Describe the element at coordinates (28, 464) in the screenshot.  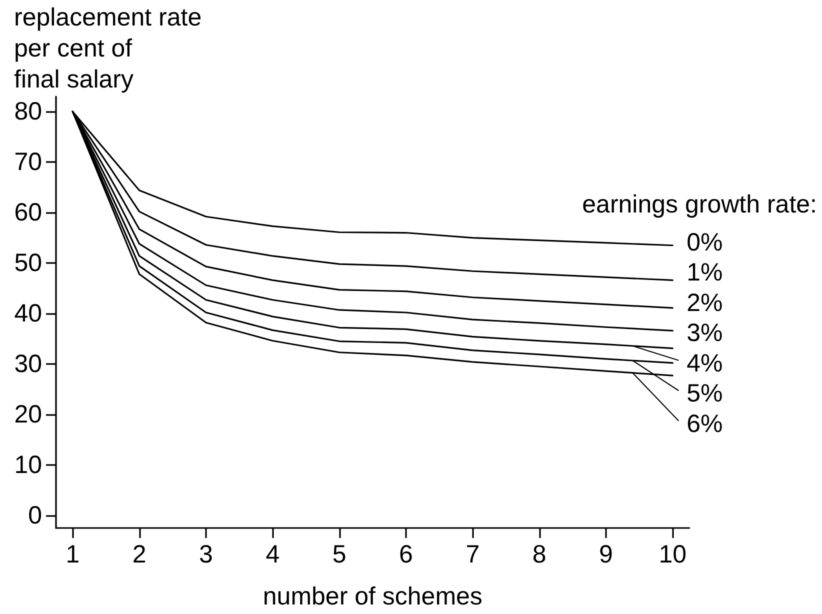
I see `y-tick-label: 10` at that location.